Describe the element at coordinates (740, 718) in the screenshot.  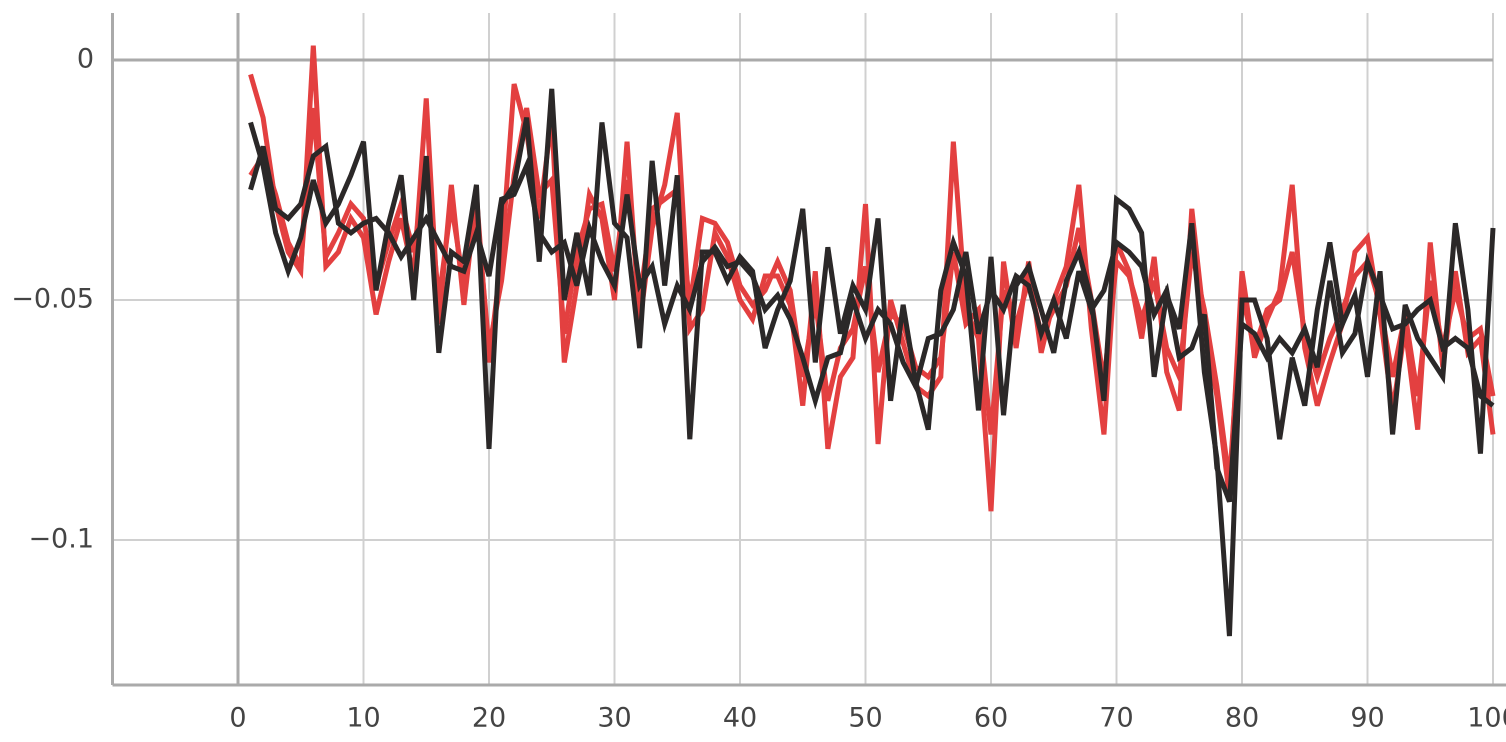
I see `x-tick-label: 40` at that location.